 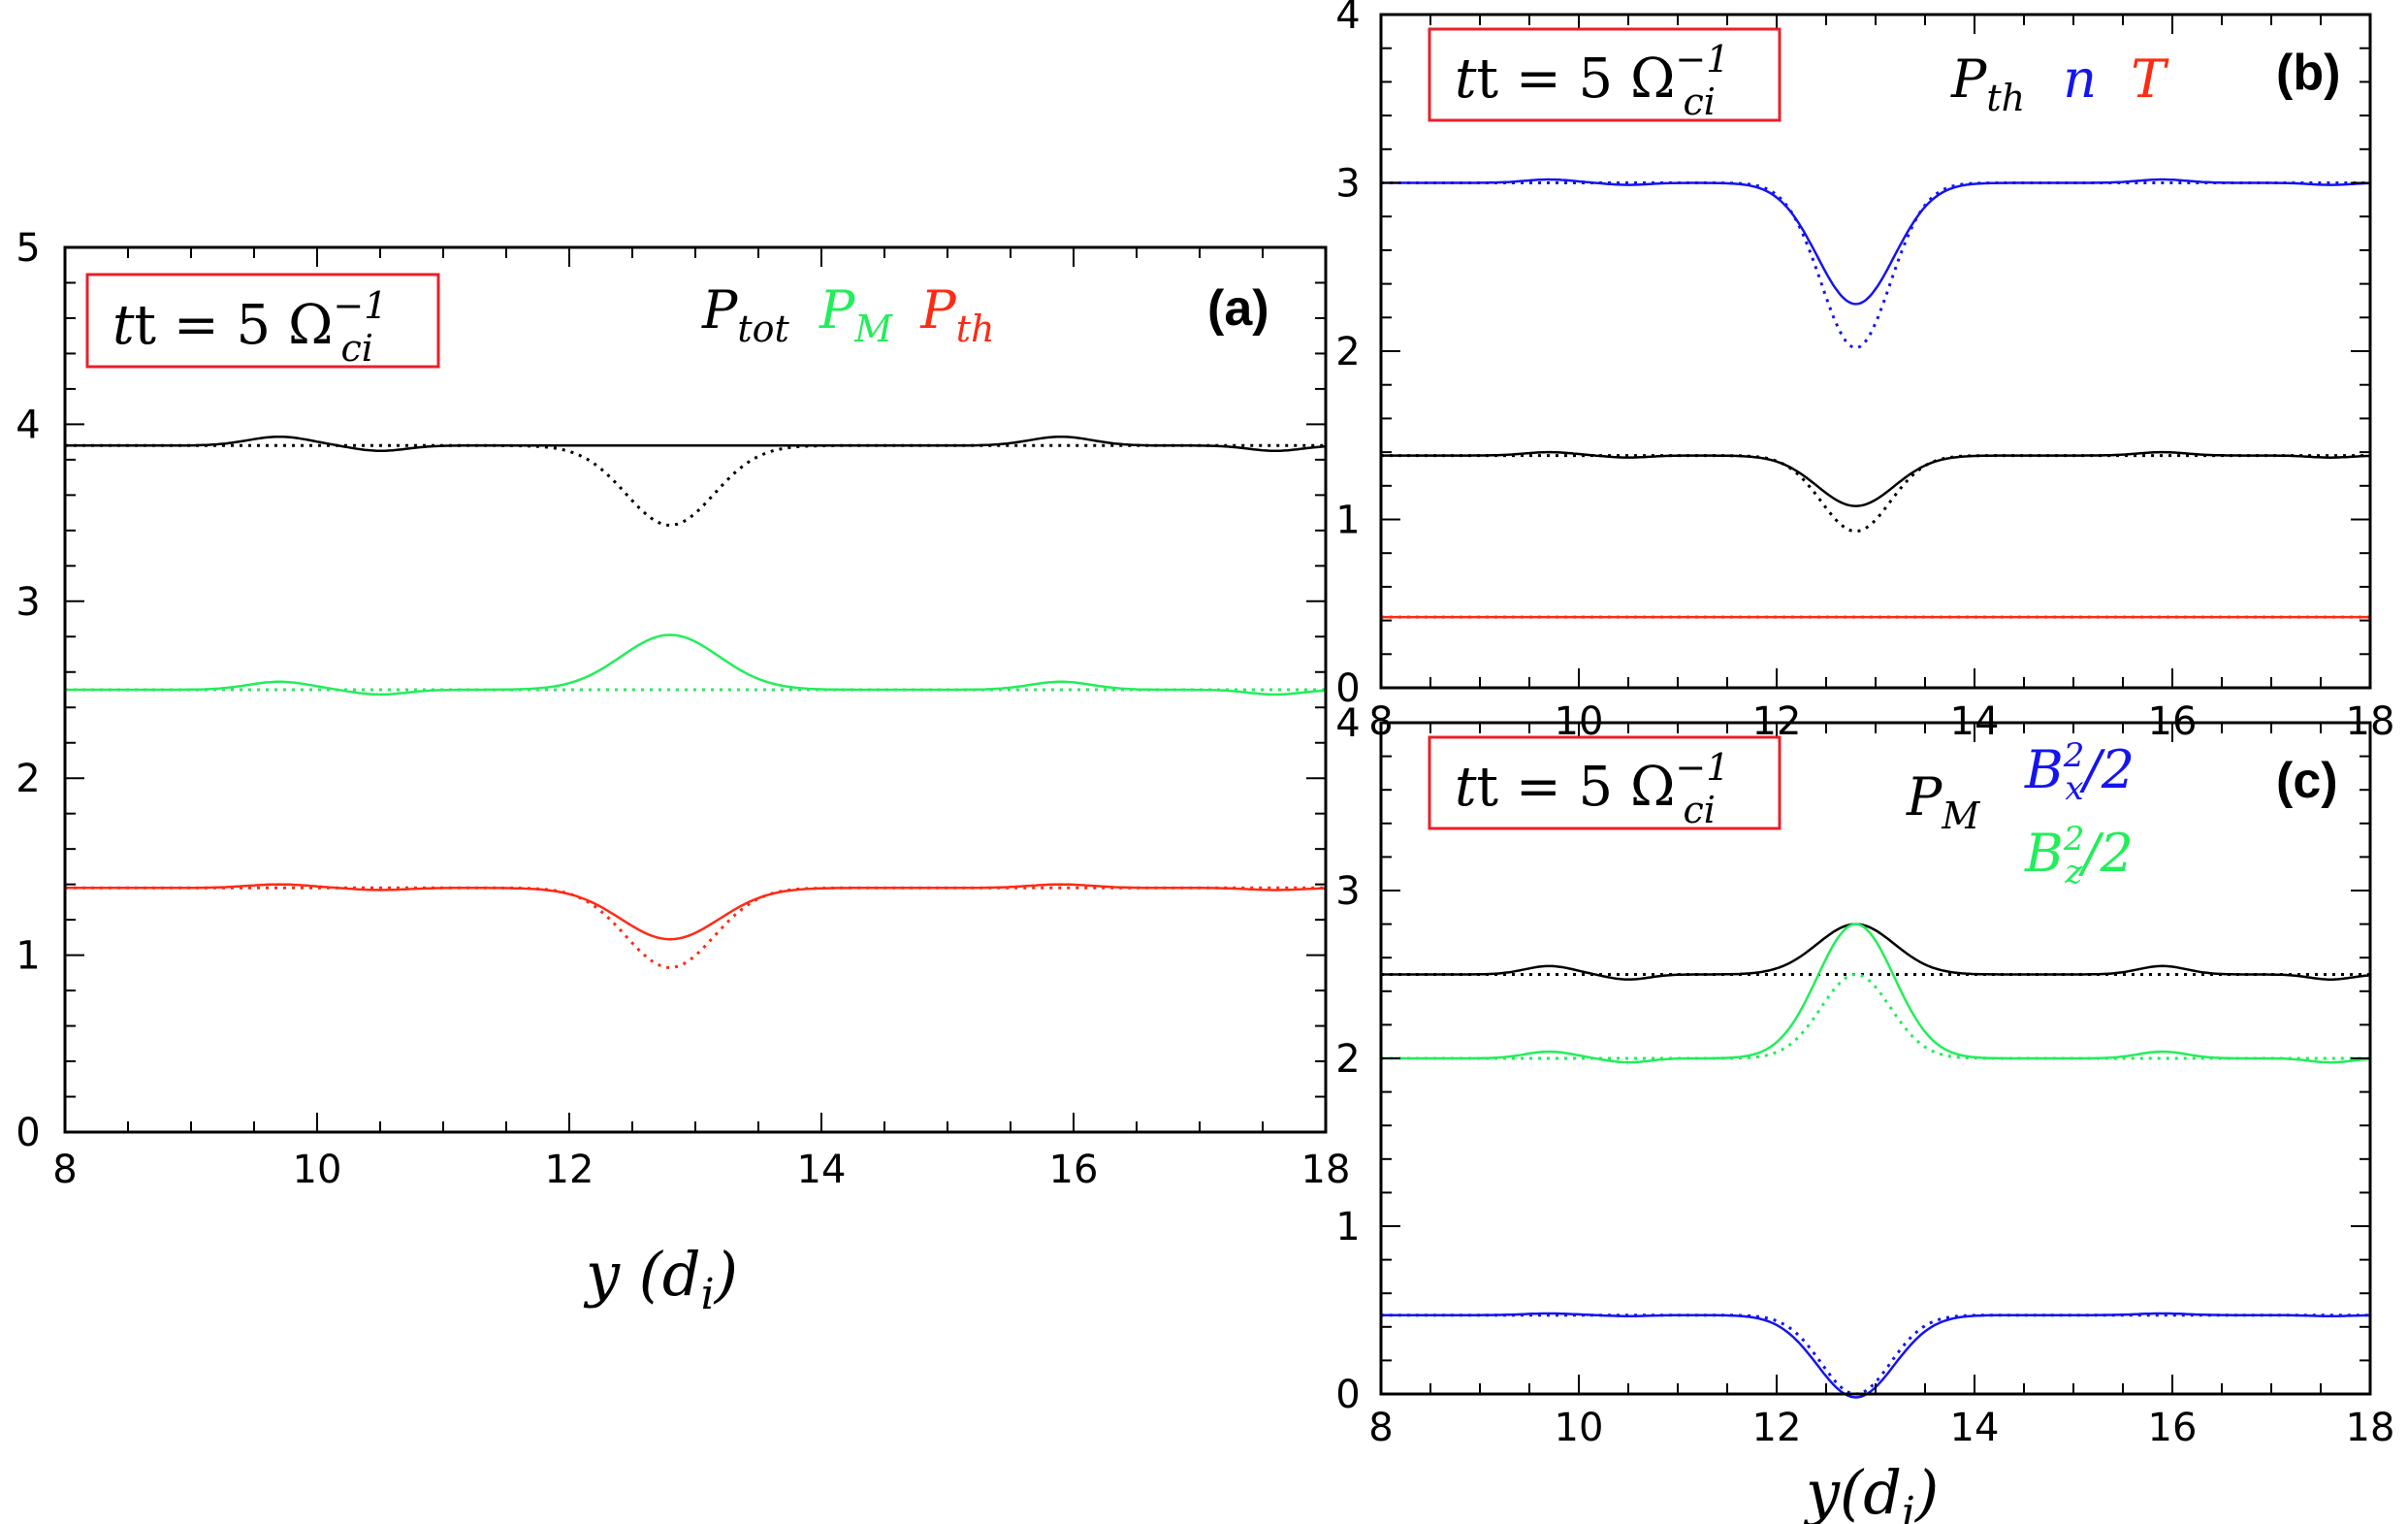 I want to click on series-solid-n, so click(x=1876, y=242).